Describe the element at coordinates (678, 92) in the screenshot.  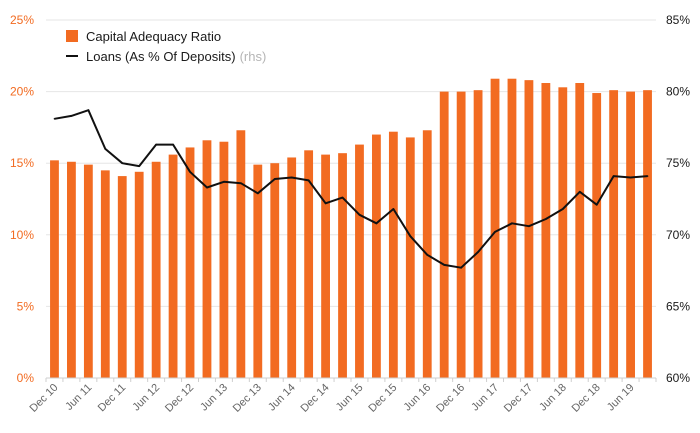
I see `y-right-tick-label: 80%` at that location.